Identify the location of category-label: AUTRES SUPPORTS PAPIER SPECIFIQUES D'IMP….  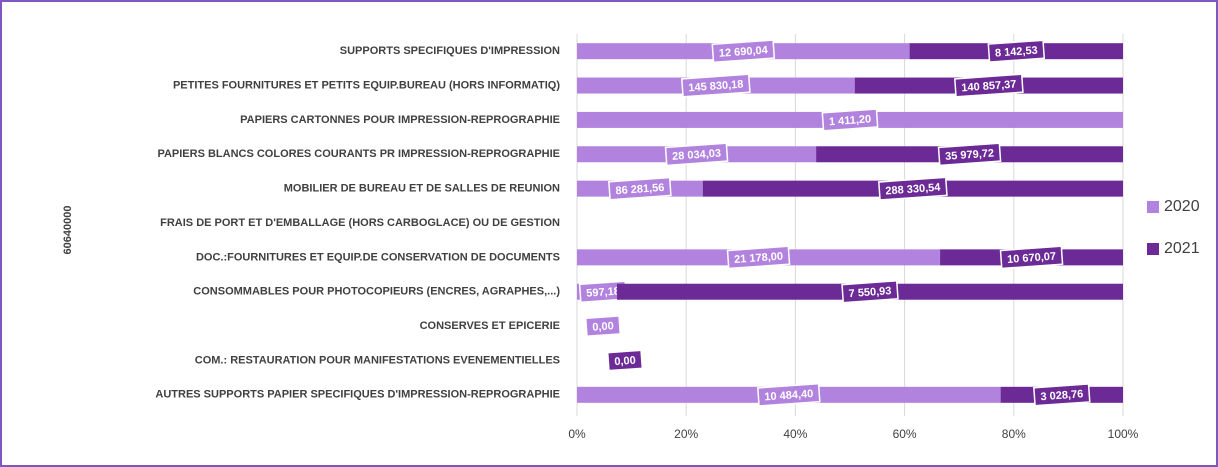
(357, 395).